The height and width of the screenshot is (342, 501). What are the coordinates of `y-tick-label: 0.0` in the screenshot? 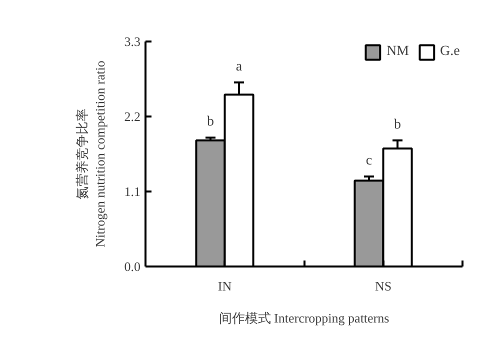 It's located at (132, 266).